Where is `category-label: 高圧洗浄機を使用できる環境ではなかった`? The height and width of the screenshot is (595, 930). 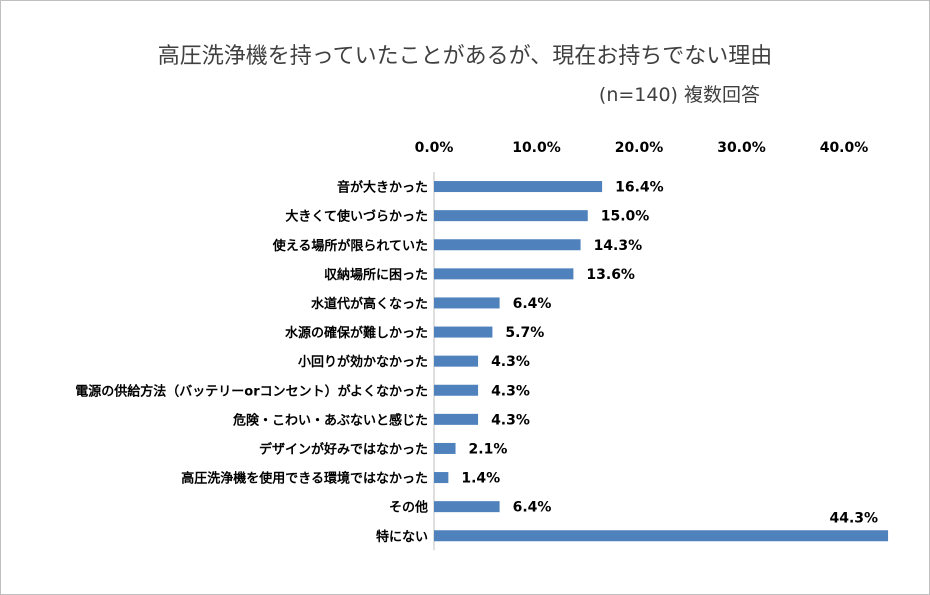
category-label: 高圧洗浄機を使用できる環境ではなかった is located at coordinates (304, 479).